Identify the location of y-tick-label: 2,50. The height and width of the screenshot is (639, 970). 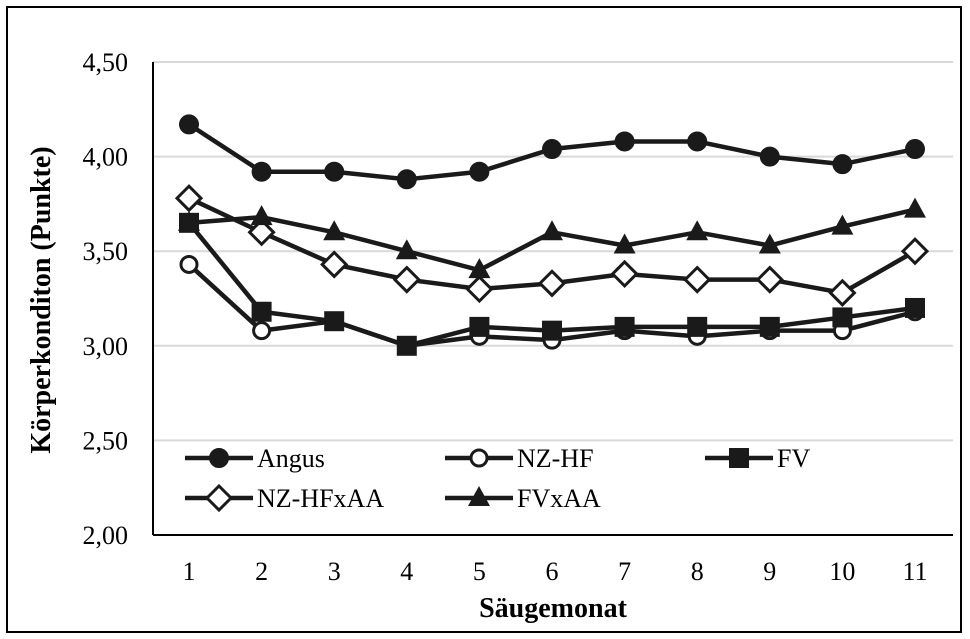
(106, 440).